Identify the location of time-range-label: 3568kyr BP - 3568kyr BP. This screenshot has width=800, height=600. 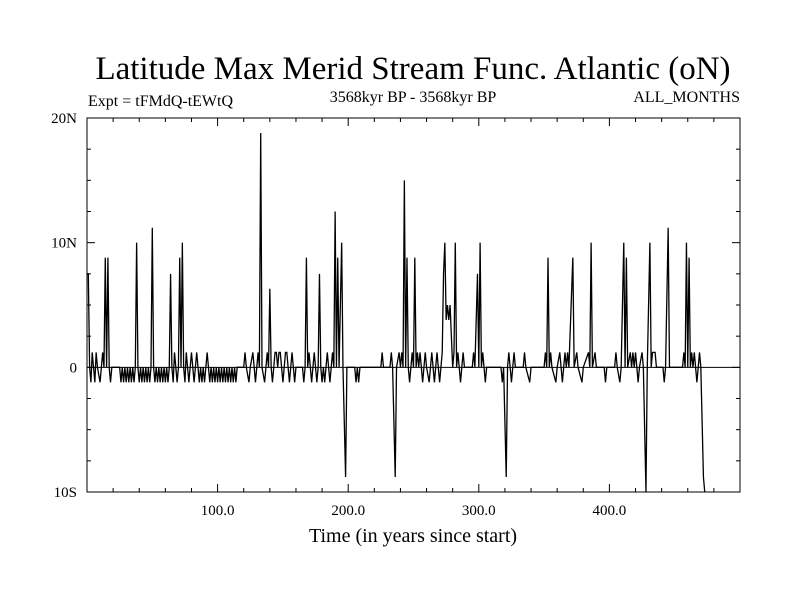
(413, 97).